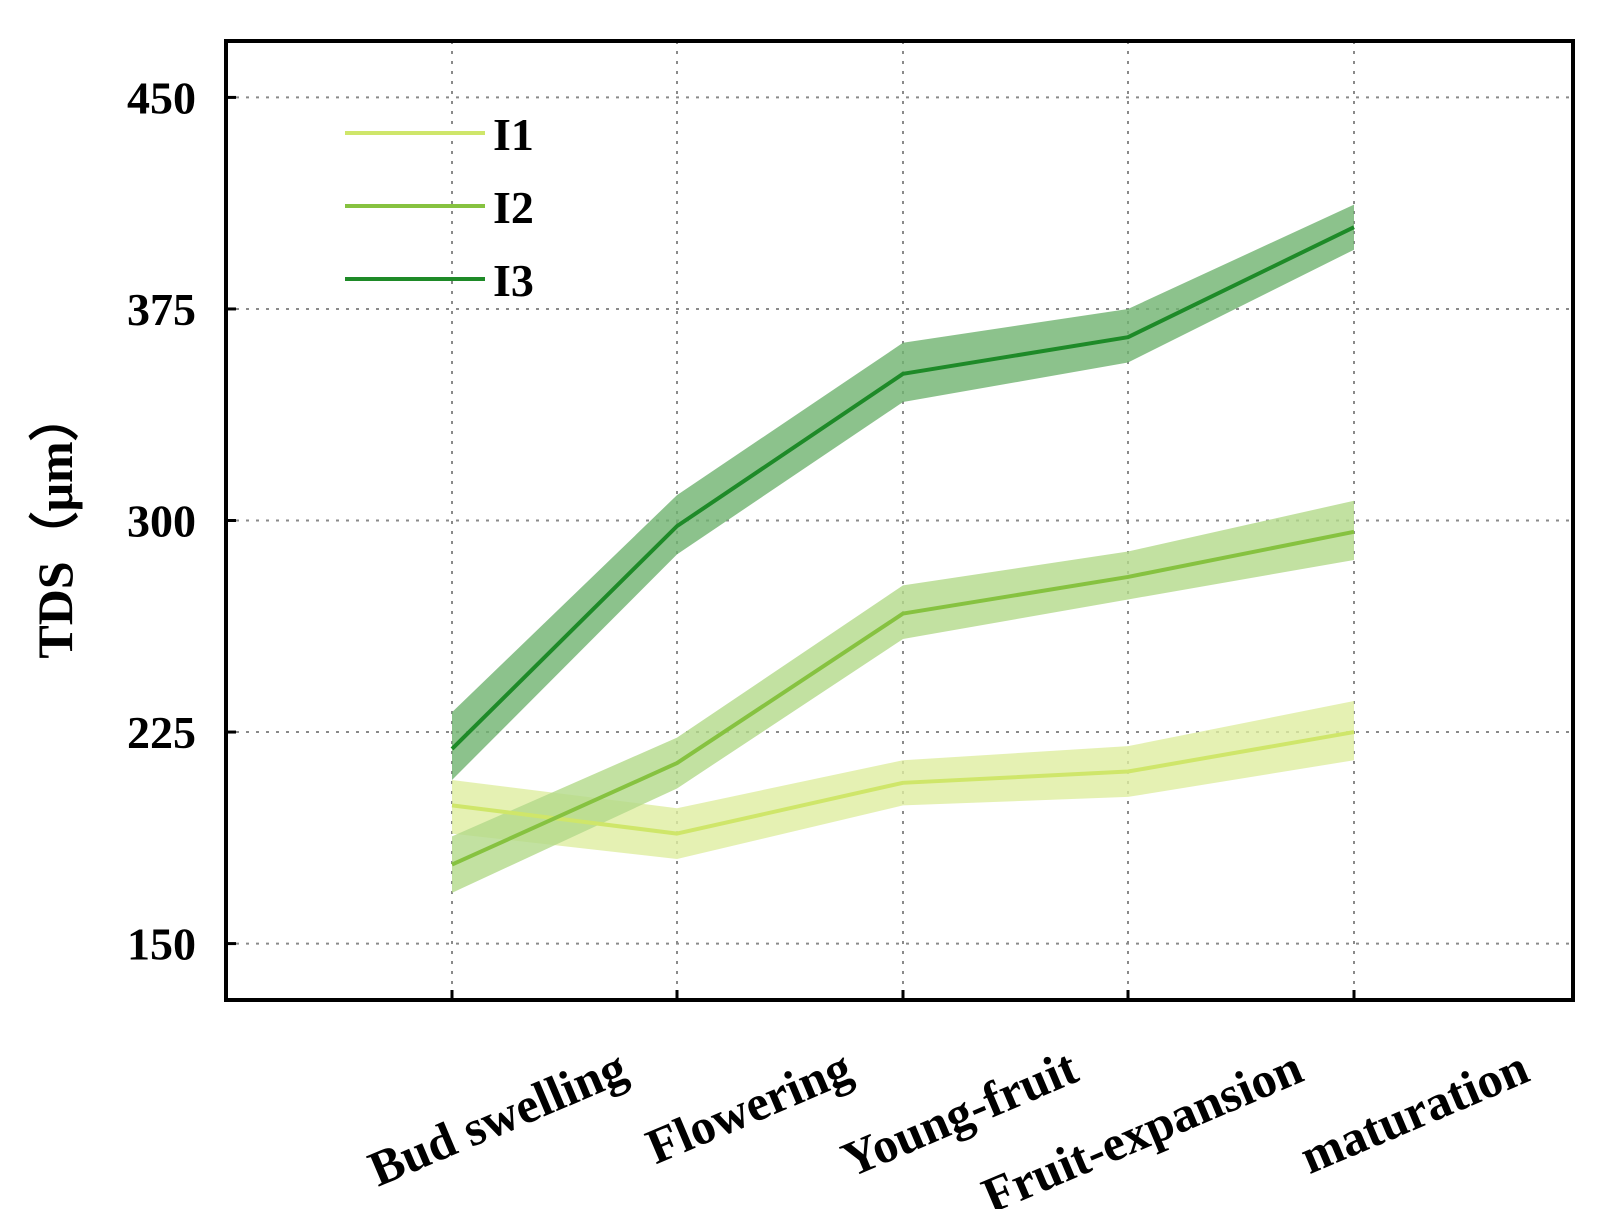 Image resolution: width=1602 pixels, height=1209 pixels. Describe the element at coordinates (161, 521) in the screenshot. I see `y-tick-label: 300` at that location.